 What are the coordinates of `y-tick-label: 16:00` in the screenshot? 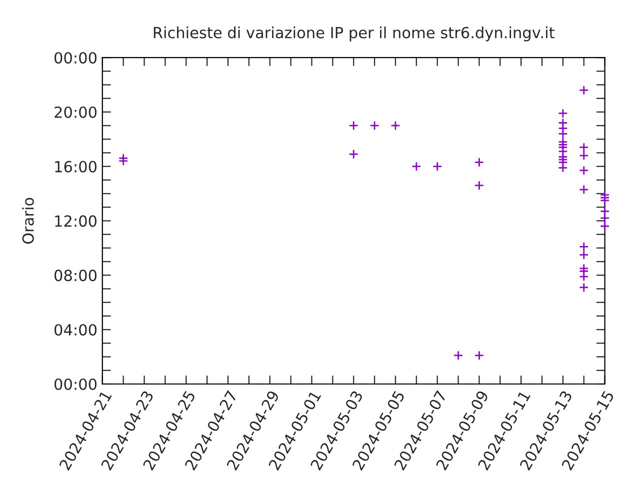 It's located at (76, 166).